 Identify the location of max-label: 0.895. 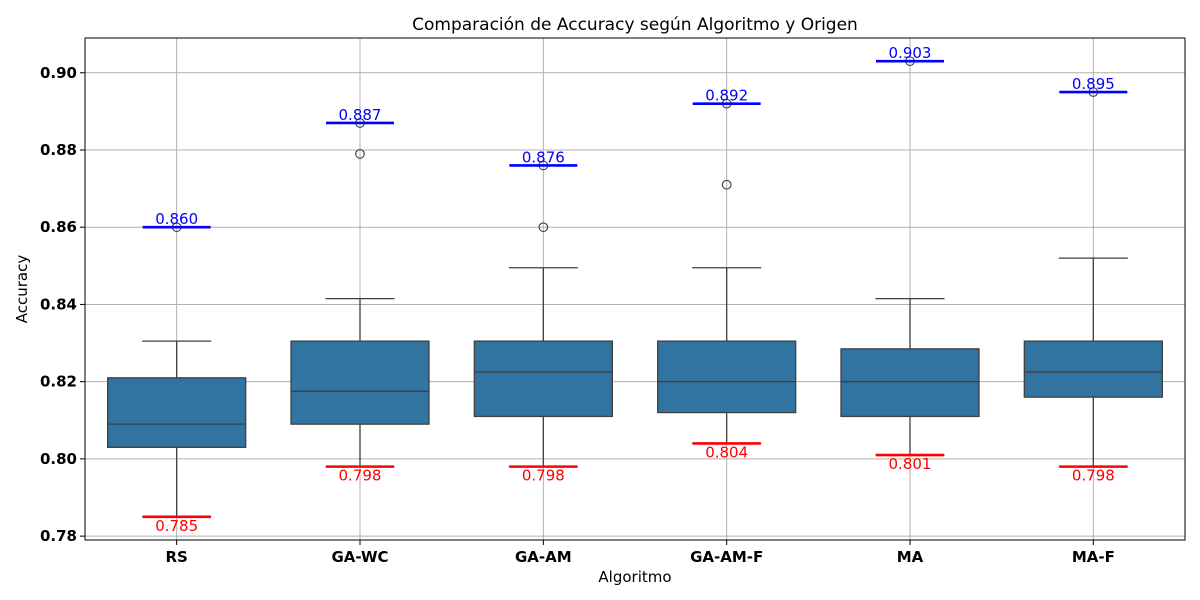
(1093, 84).